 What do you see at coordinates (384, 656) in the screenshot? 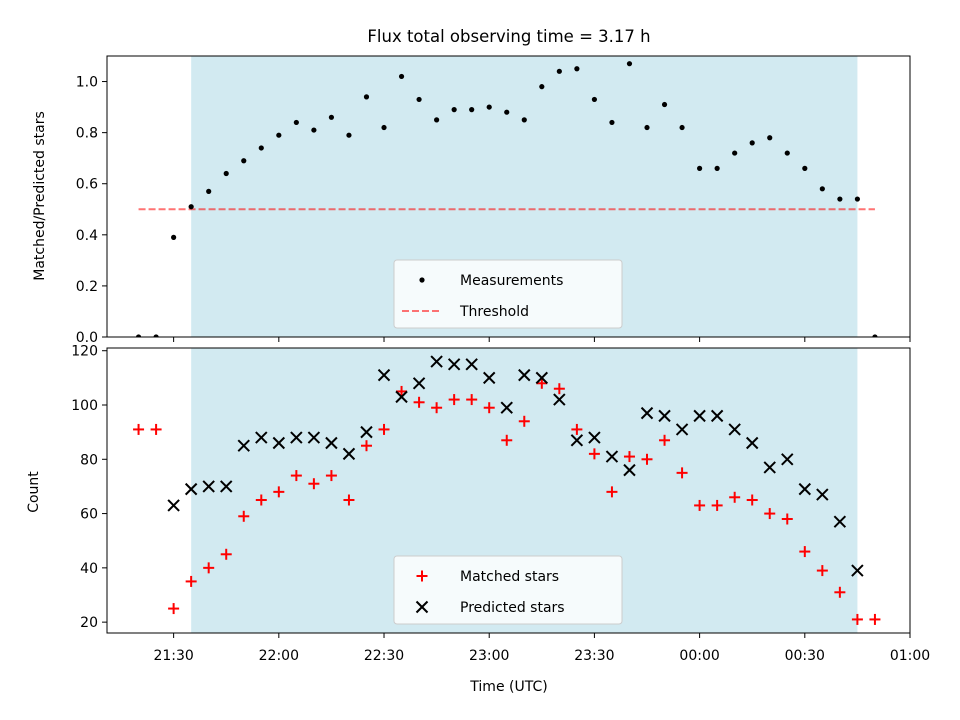
I see `x-tick-label: 22:30` at bounding box center [384, 656].